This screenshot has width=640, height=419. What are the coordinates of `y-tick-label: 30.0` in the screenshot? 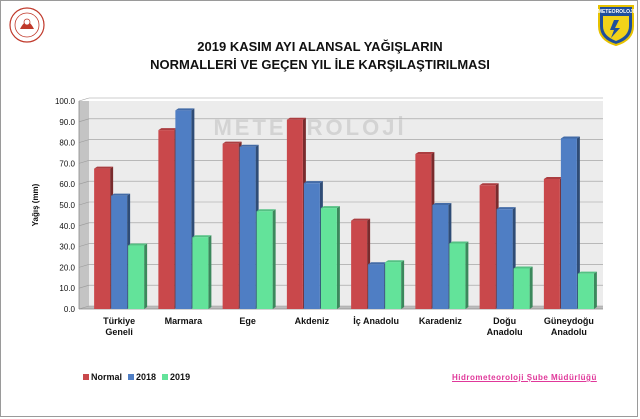 It's located at (67, 247).